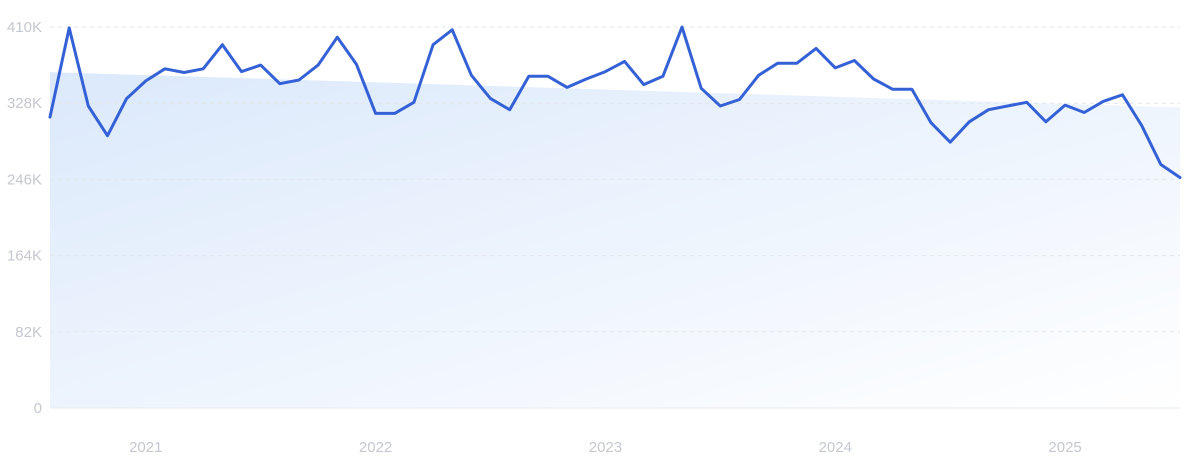 The width and height of the screenshot is (1200, 466). Describe the element at coordinates (1064, 447) in the screenshot. I see `x-tick-label: 2025` at that location.